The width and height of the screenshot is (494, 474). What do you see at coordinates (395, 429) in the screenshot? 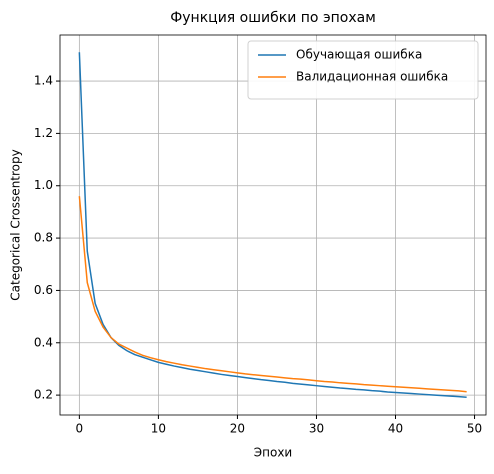
I see `x-tick-label: 40` at bounding box center [395, 429].